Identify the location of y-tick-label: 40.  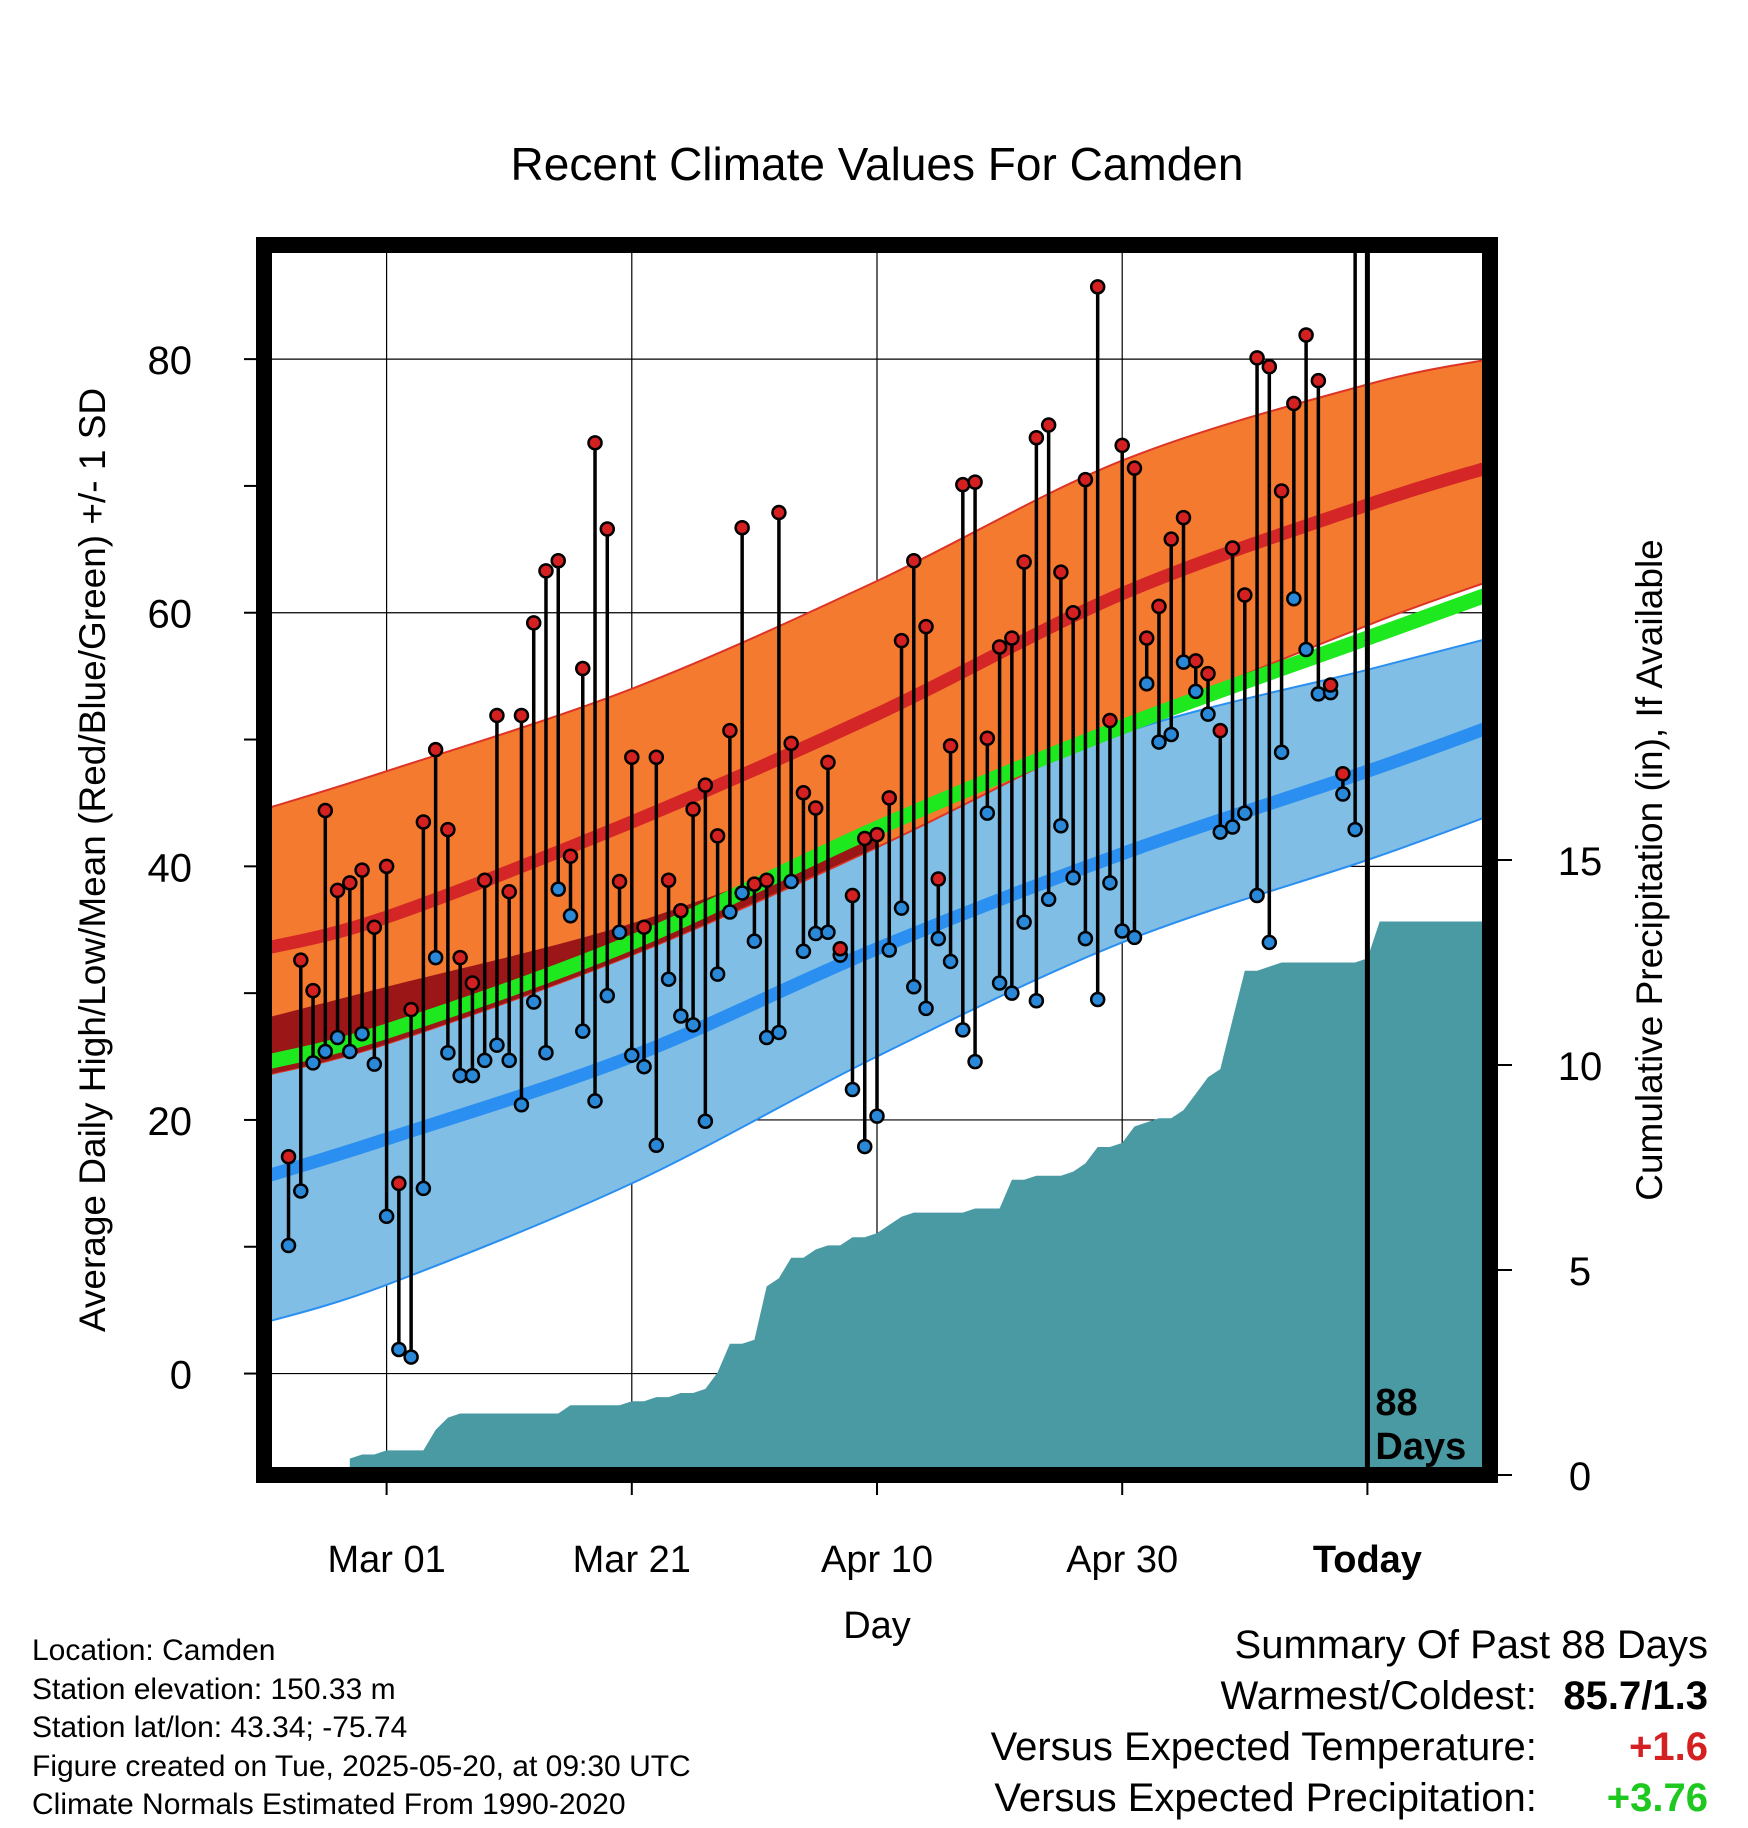
(170, 868).